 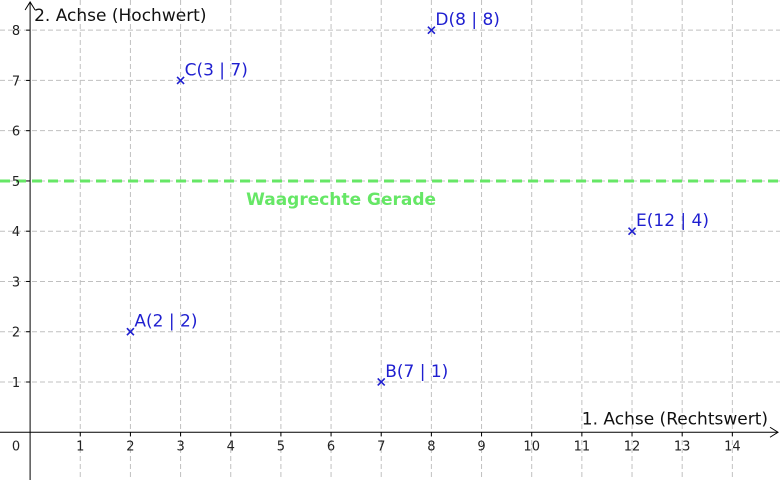 I want to click on x-tick-label: 2, so click(x=130, y=446).